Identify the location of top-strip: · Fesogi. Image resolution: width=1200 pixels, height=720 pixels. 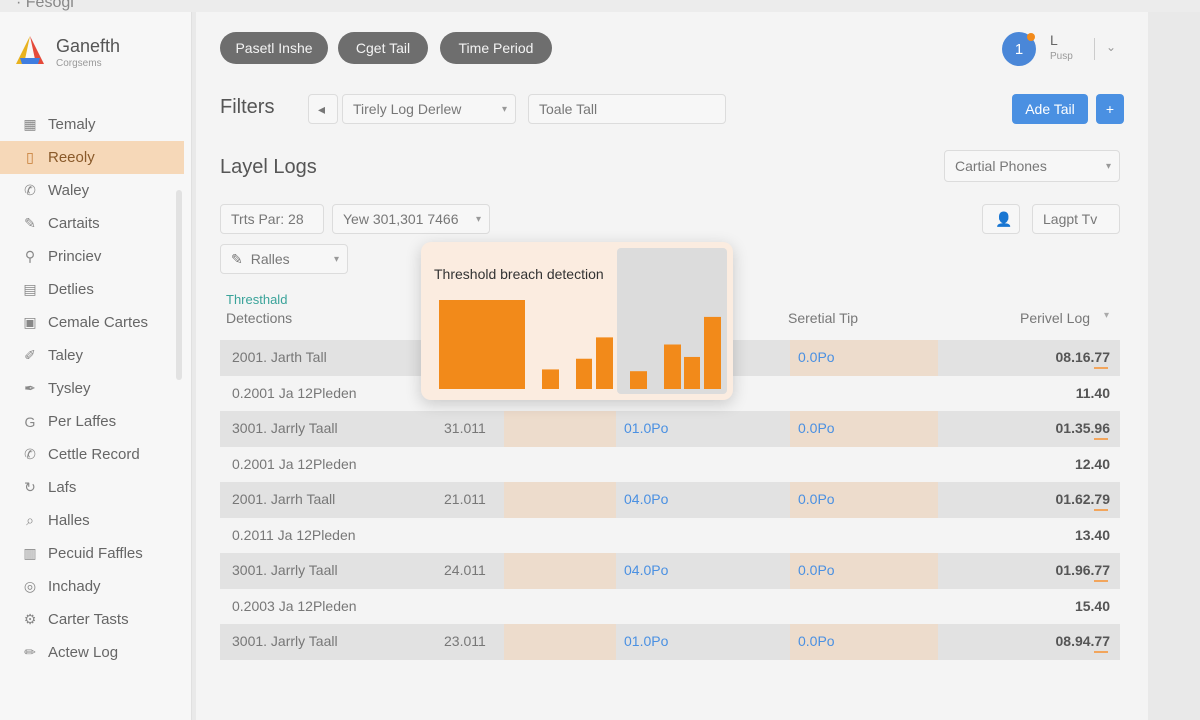
(600, 6).